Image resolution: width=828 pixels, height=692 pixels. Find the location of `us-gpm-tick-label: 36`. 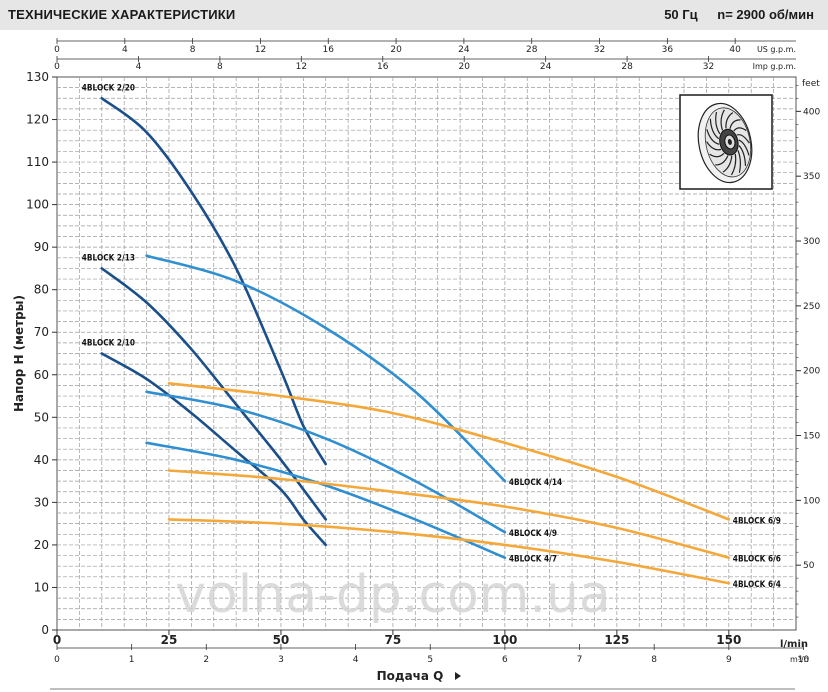

us-gpm-tick-label: 36 is located at coordinates (668, 50).